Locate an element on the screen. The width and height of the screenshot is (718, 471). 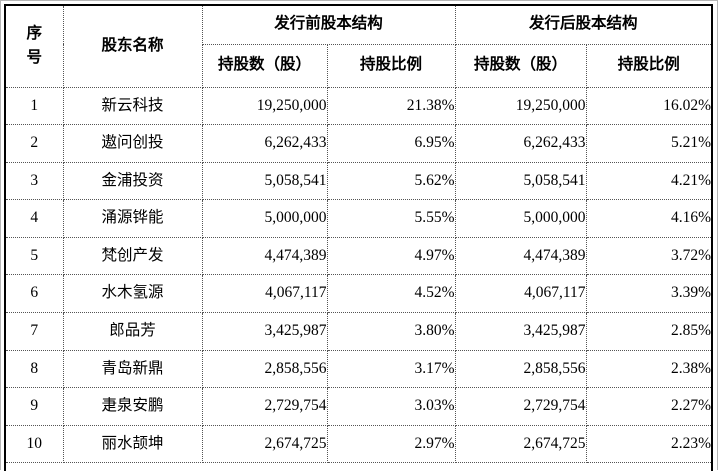
post-ratio: 2.27% is located at coordinates (648, 406).